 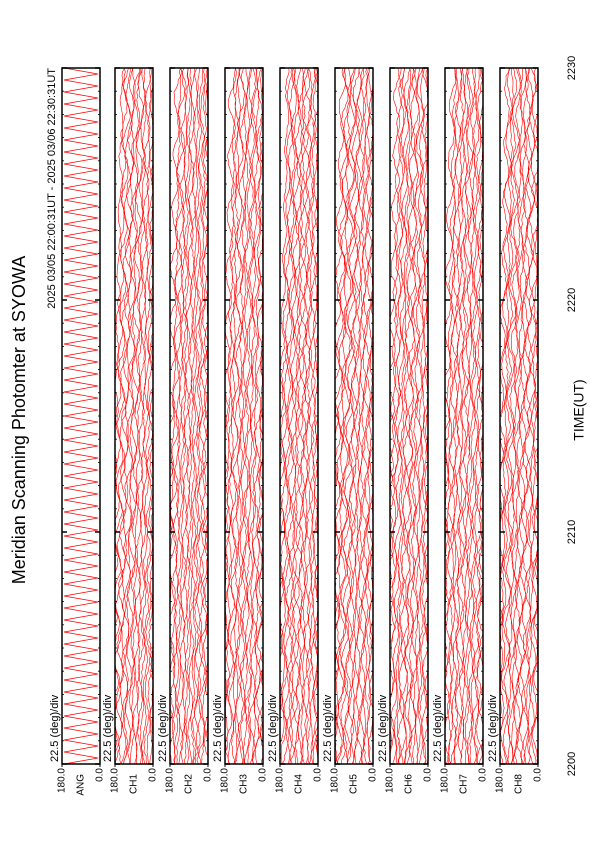 What do you see at coordinates (299, 784) in the screenshot?
I see `channel-label: CH4` at bounding box center [299, 784].